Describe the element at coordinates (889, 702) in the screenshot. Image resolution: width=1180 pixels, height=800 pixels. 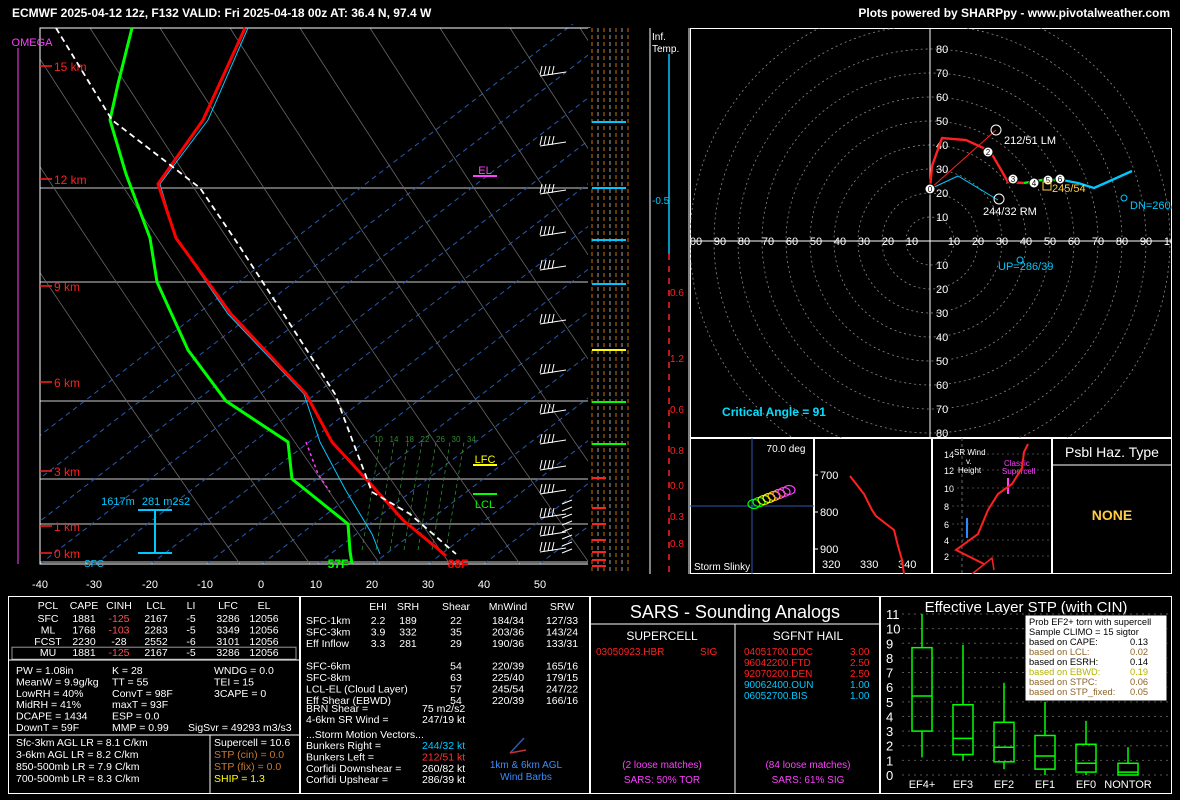
I see `stp-y-label: 5` at that location.